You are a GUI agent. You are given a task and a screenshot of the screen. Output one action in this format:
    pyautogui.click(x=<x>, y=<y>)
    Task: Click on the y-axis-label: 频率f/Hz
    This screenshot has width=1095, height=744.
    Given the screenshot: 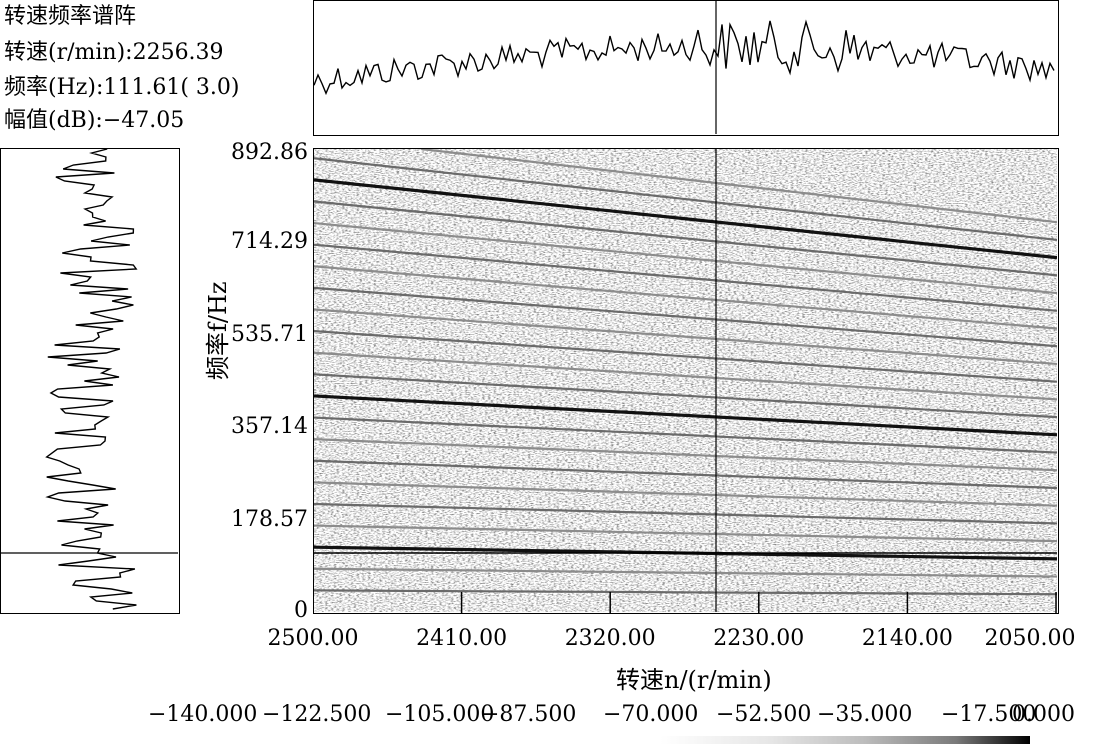 What is the action you would take?
    pyautogui.click(x=218, y=330)
    